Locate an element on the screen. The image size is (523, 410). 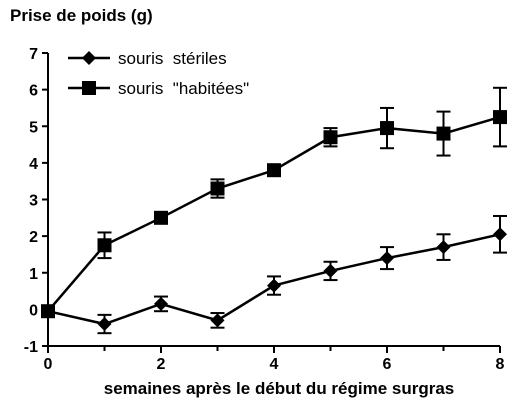
y-tick-label: 6 is located at coordinates (33, 91).